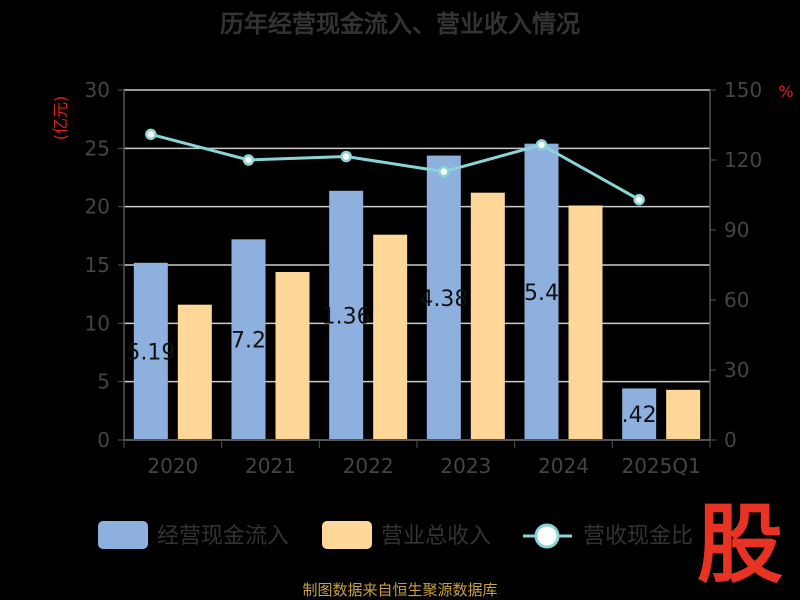  What do you see at coordinates (736, 300) in the screenshot?
I see `y-right-tick-label: 60` at bounding box center [736, 300].